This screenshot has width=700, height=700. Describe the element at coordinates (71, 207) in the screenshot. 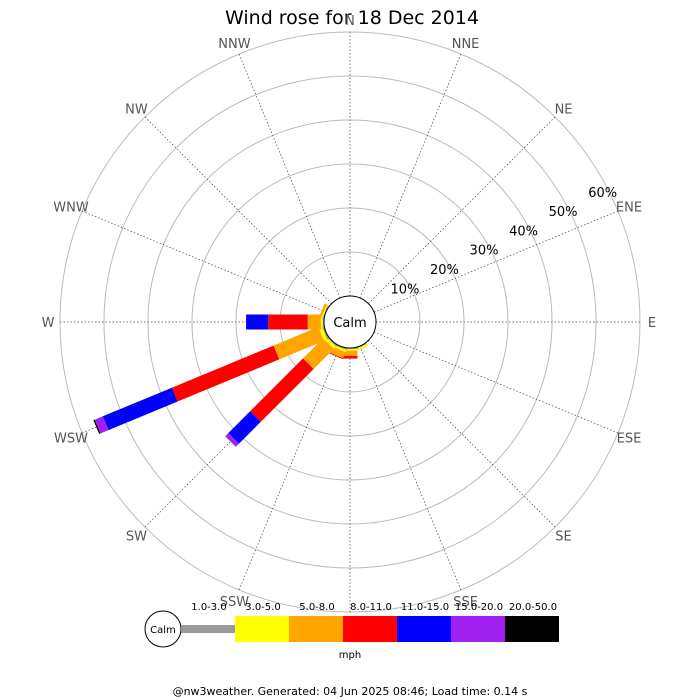

I see `direction-label-wnw: WNW` at that location.